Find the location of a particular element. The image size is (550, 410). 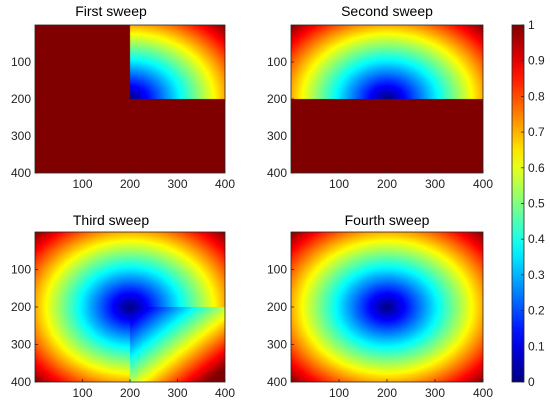

panel-title: Third sweep is located at coordinates (111, 220).